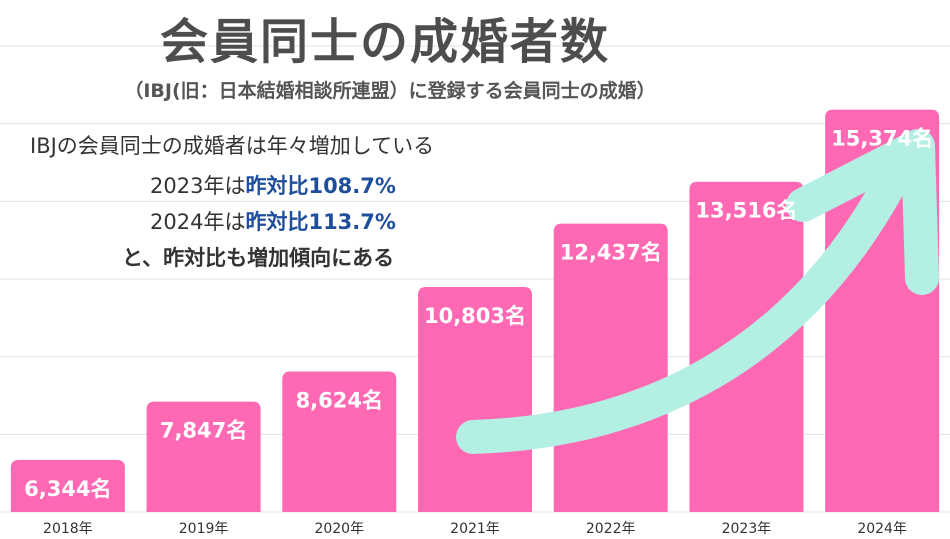 This screenshot has width=950, height=539. I want to click on note-line-3: 2024年は昨対比113.7%, so click(273, 221).